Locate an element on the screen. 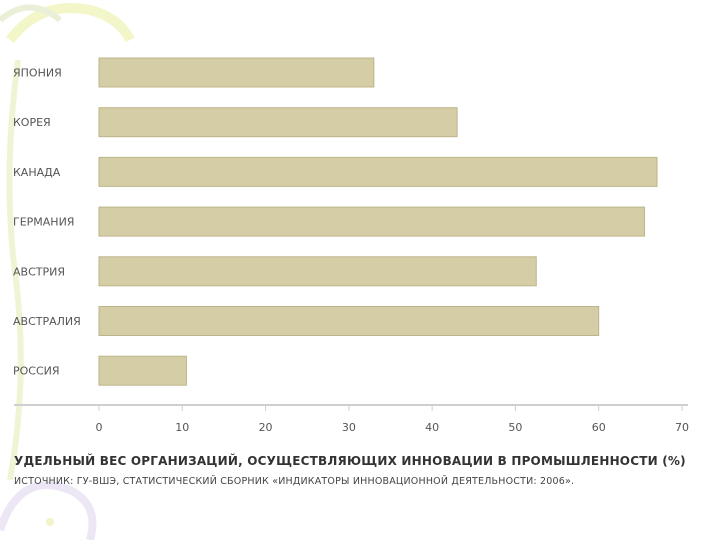 This screenshot has width=720, height=540. category-label-6: РОССИЯ is located at coordinates (36, 371).